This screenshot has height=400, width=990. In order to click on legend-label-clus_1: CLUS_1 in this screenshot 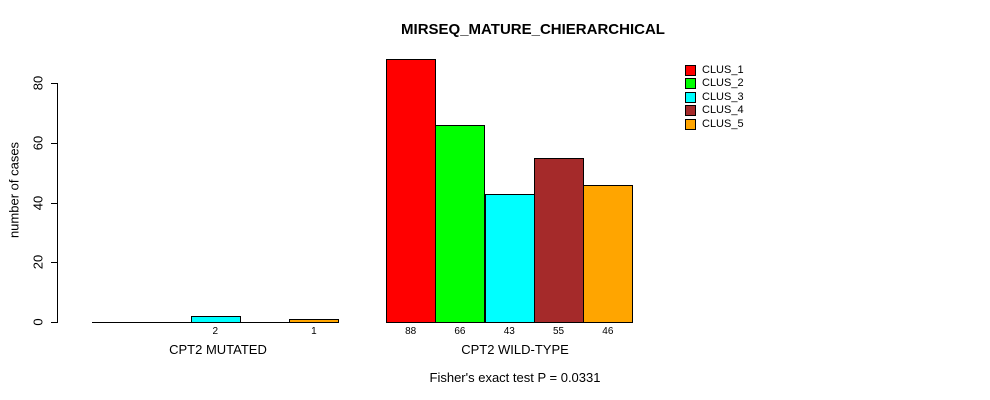, I will do `click(723, 70)`.